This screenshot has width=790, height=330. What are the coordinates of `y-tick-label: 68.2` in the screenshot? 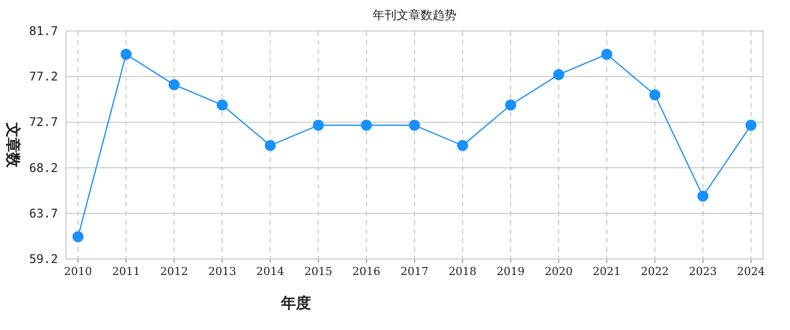 It's located at (43, 167).